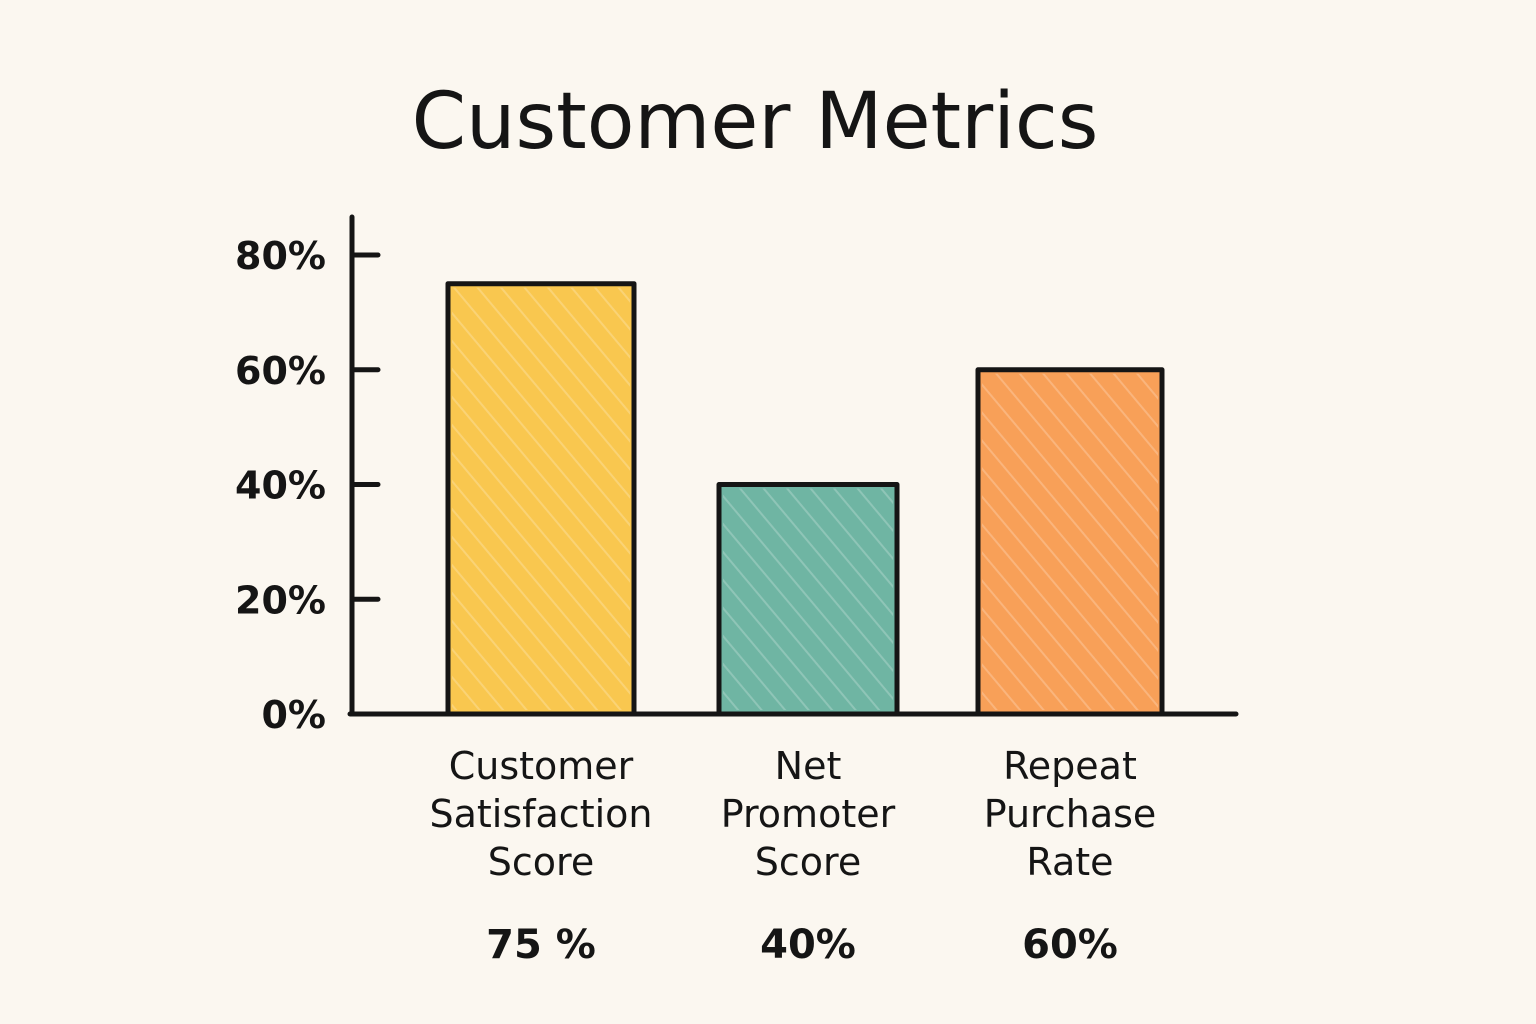  I want to click on y-tick-label-60: 60%, so click(280, 371).